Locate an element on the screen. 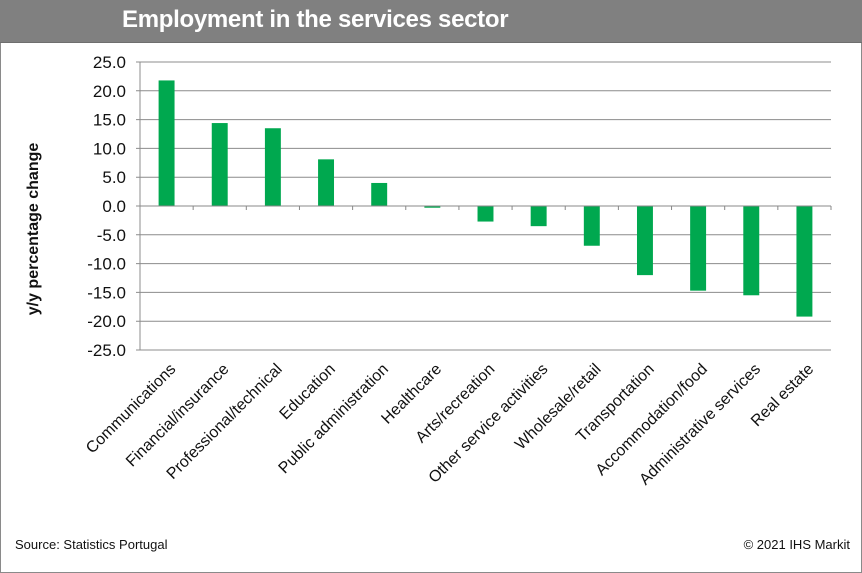 This screenshot has height=573, width=862. y-tick-label: -15.0 is located at coordinates (106, 292).